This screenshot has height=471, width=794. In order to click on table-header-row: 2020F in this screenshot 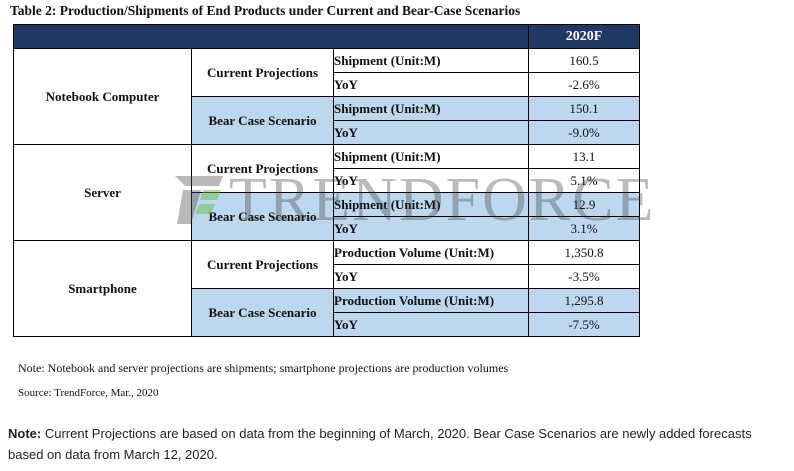, I will do `click(326, 36)`.